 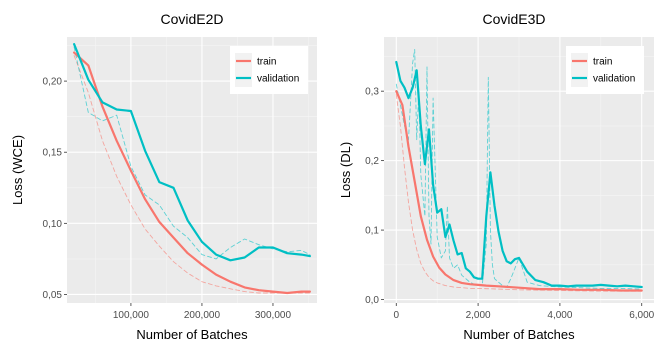 What do you see at coordinates (53, 224) in the screenshot?
I see `y-tick-label: 0,10` at bounding box center [53, 224].